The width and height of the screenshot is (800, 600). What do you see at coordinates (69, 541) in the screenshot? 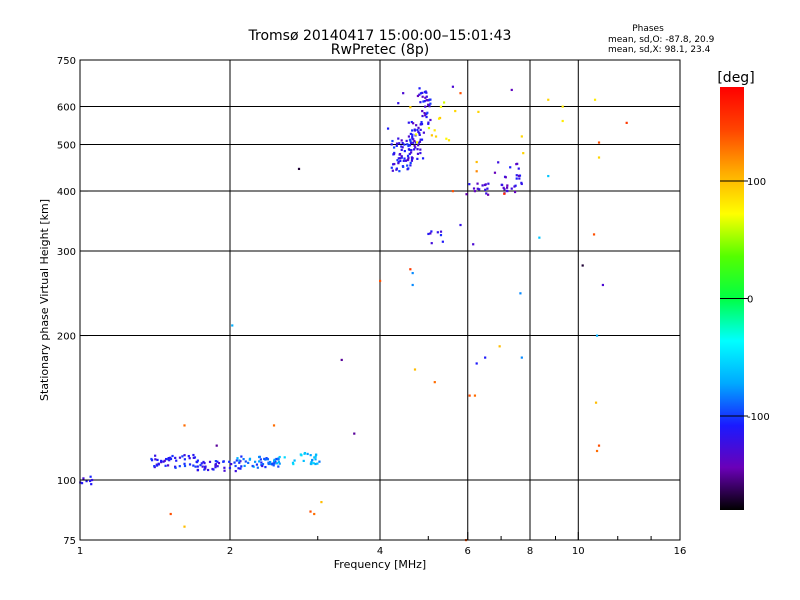
I see `y-tick-label: 75` at bounding box center [69, 541].